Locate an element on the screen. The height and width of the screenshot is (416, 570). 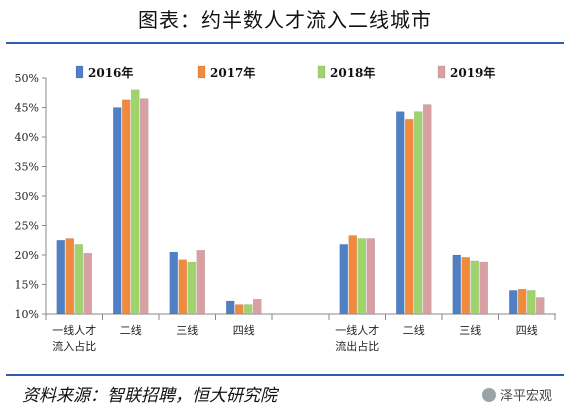
source-note: 资料来源：智联招聘，恒大研究院 is located at coordinates (149, 396).